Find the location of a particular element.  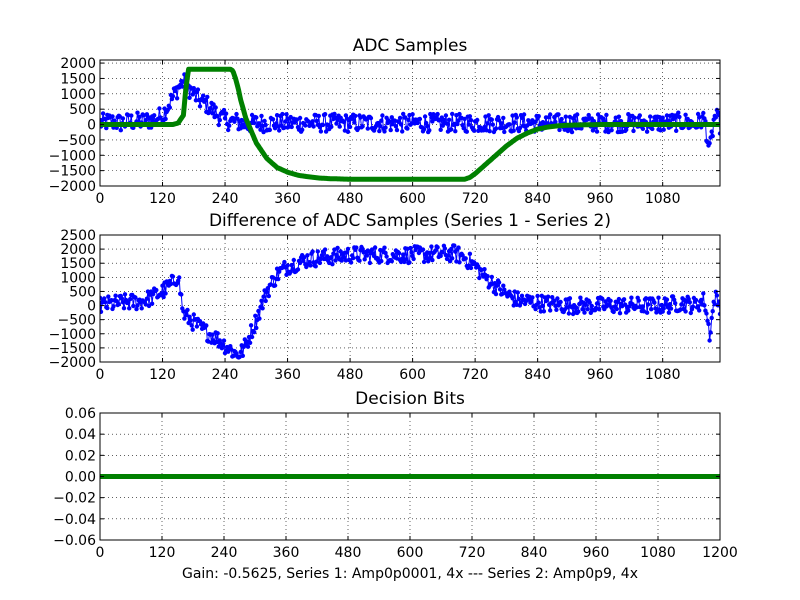

difference-of-adc-samples-y-tick-label: −500 is located at coordinates (77, 321).